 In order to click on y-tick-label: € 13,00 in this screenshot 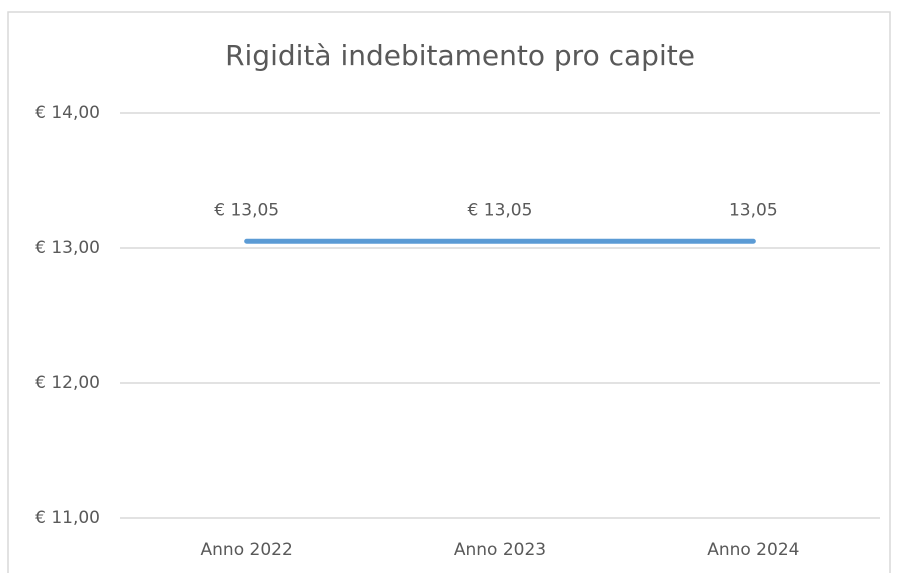, I will do `click(67, 248)`.